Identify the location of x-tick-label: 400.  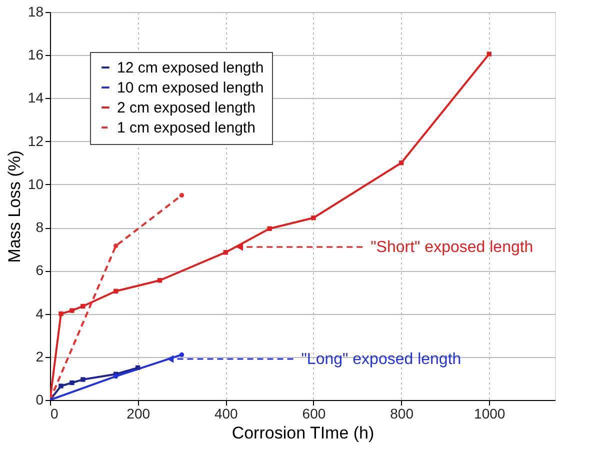
(226, 414).